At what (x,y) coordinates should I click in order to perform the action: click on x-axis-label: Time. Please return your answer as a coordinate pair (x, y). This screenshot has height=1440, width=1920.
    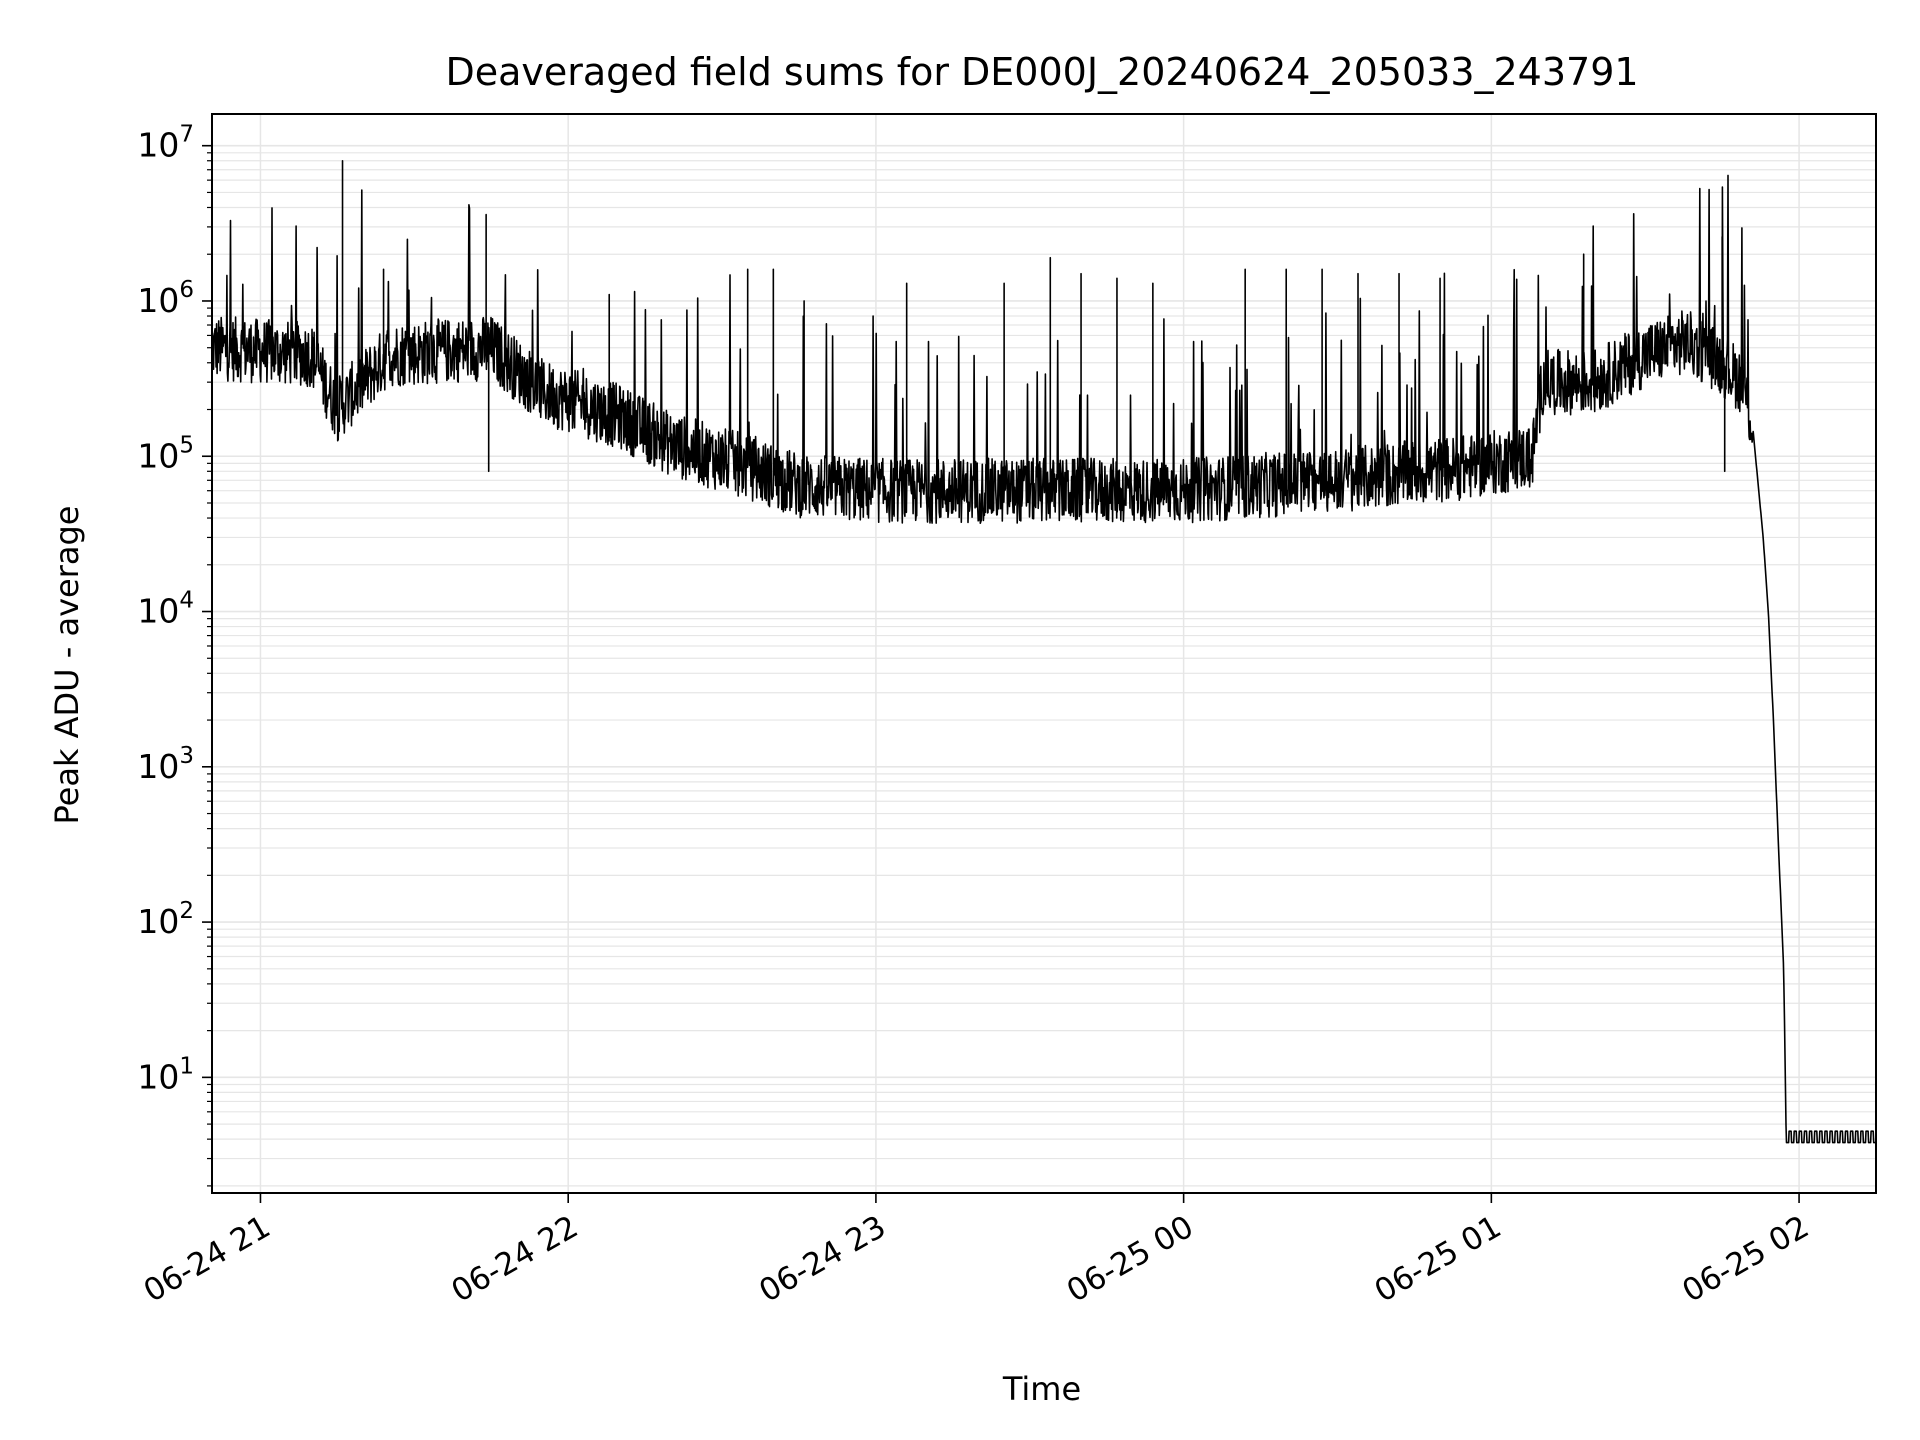
    Looking at the image, I should click on (1041, 1389).